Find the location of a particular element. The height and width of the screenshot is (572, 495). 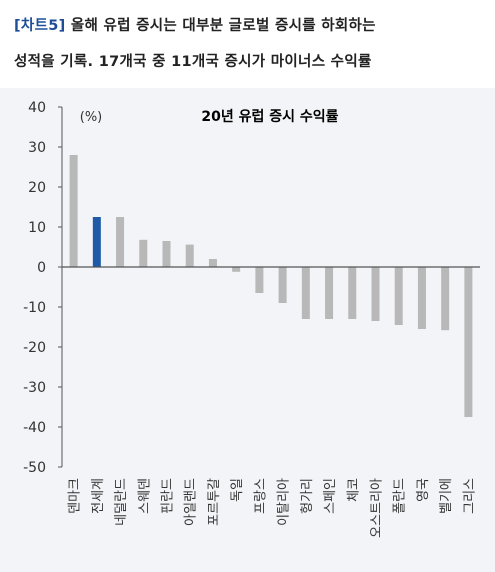

bar-전세계 is located at coordinates (96, 242).